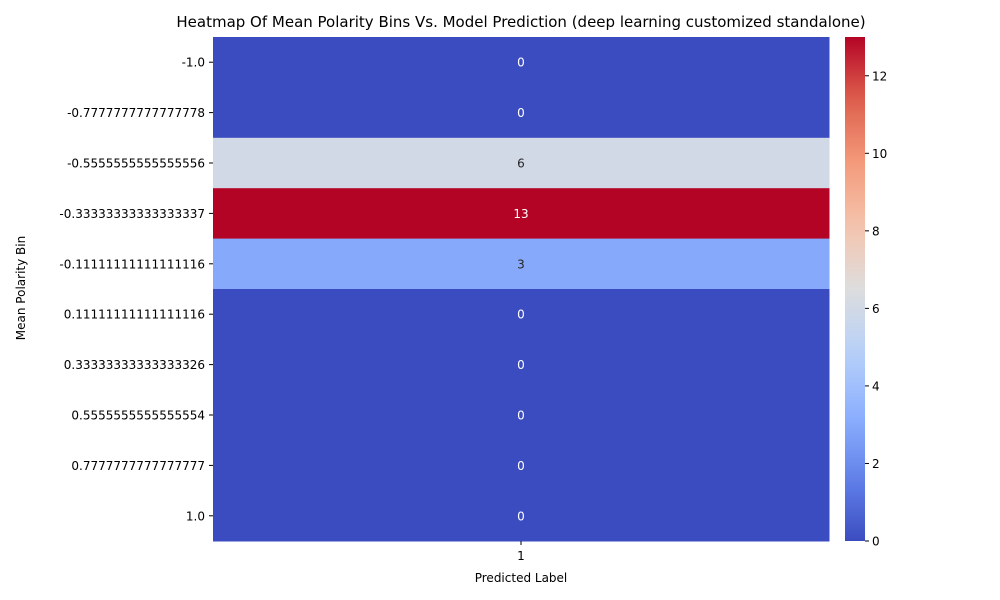 This screenshot has height=600, width=1000. What do you see at coordinates (876, 231) in the screenshot?
I see `colorbar-tick-label: 8` at bounding box center [876, 231].